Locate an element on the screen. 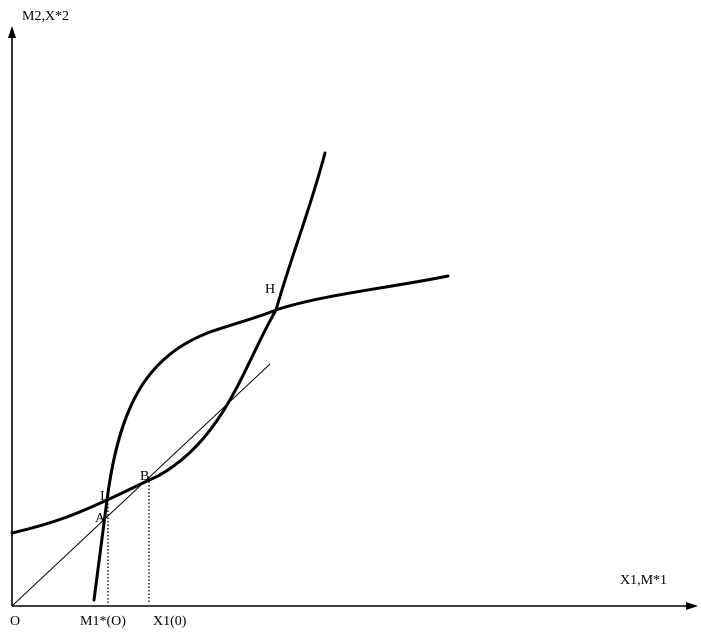  x-axis-label: X1,M*1 is located at coordinates (643, 580).